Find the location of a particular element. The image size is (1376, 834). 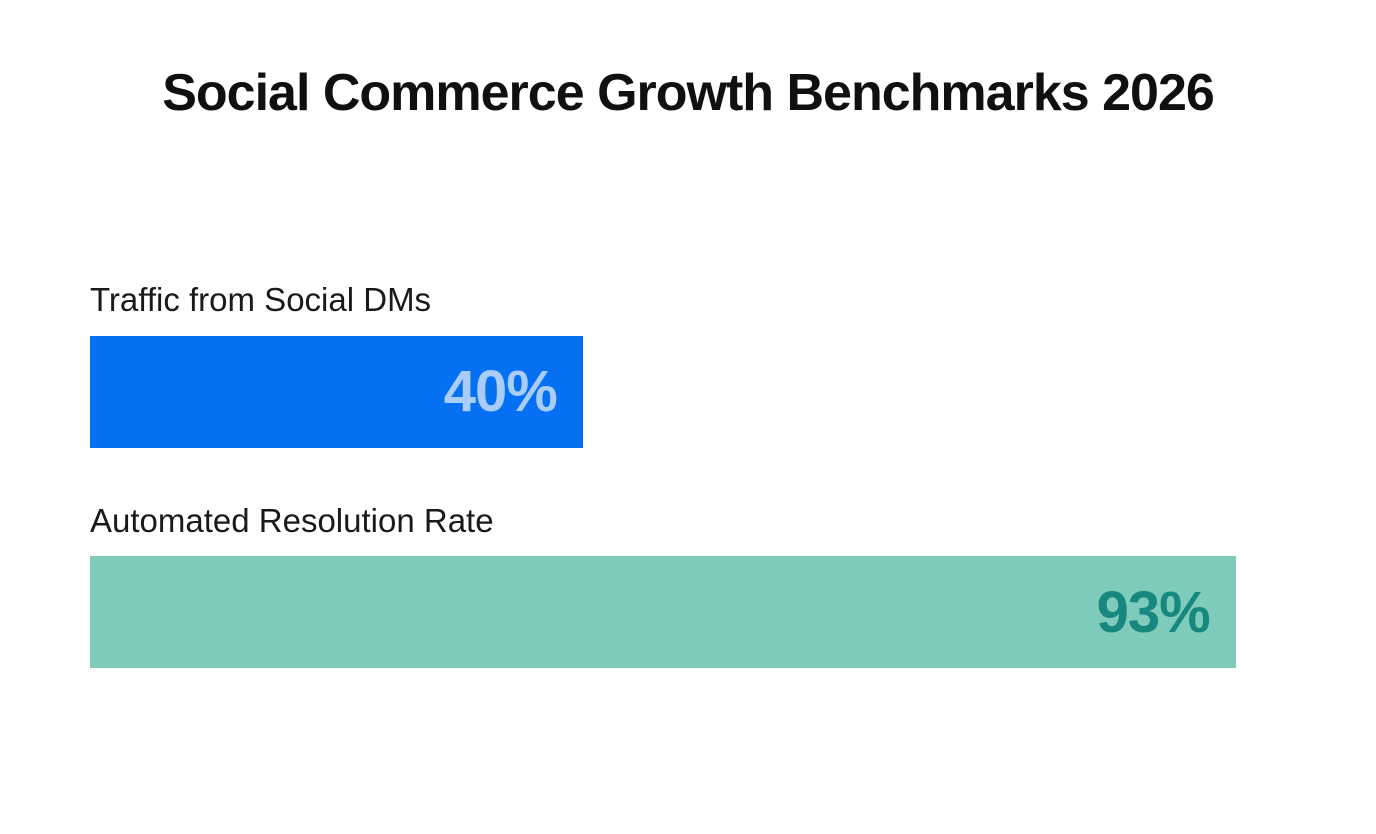

bar-value-traffic-social-dms: 40% is located at coordinates (500, 392).